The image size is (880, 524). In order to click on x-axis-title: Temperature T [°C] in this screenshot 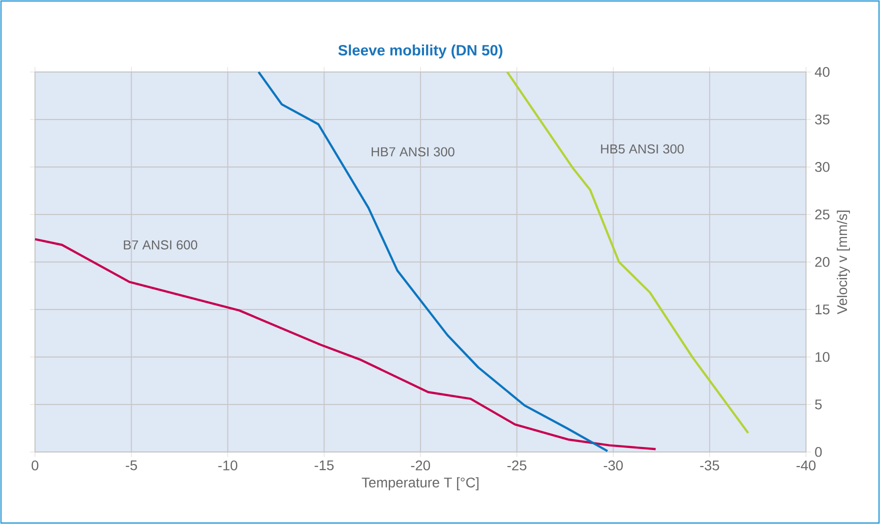, I will do `click(420, 483)`.